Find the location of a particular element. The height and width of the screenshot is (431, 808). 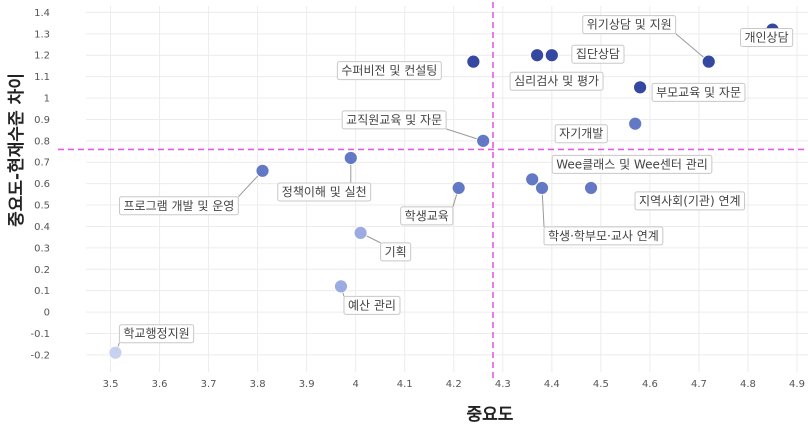

x-tick-label: 4.6 is located at coordinates (650, 384).